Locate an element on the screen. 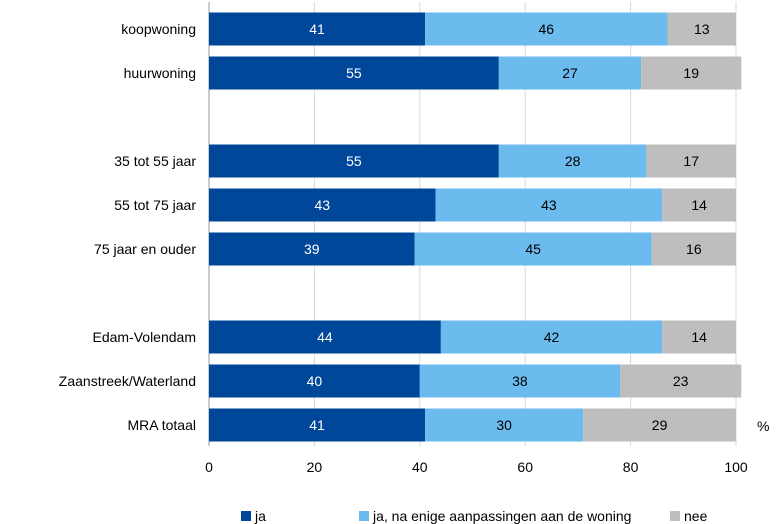 The width and height of the screenshot is (784, 524). data-label: 30 is located at coordinates (504, 425).